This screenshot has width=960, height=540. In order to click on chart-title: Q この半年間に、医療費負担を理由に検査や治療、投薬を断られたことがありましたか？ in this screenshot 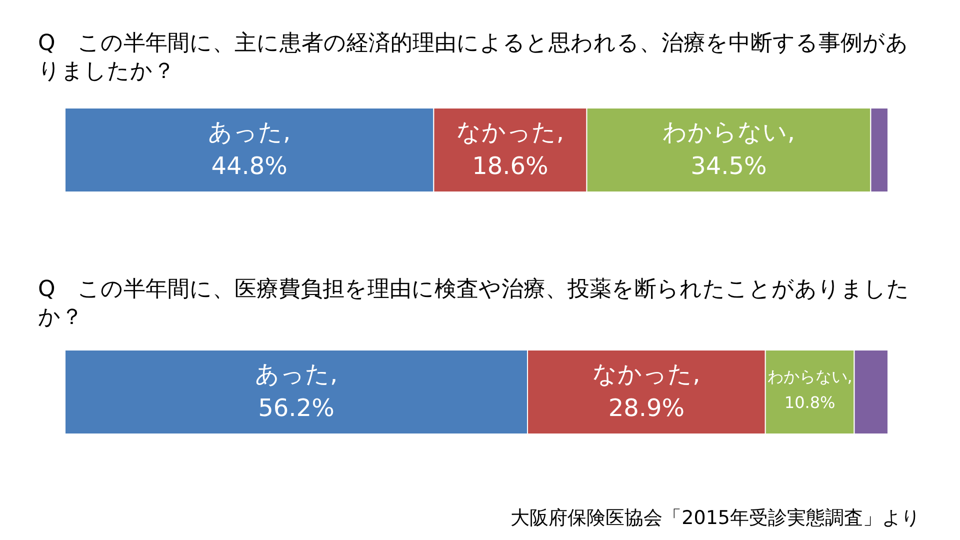, I will do `click(474, 304)`.